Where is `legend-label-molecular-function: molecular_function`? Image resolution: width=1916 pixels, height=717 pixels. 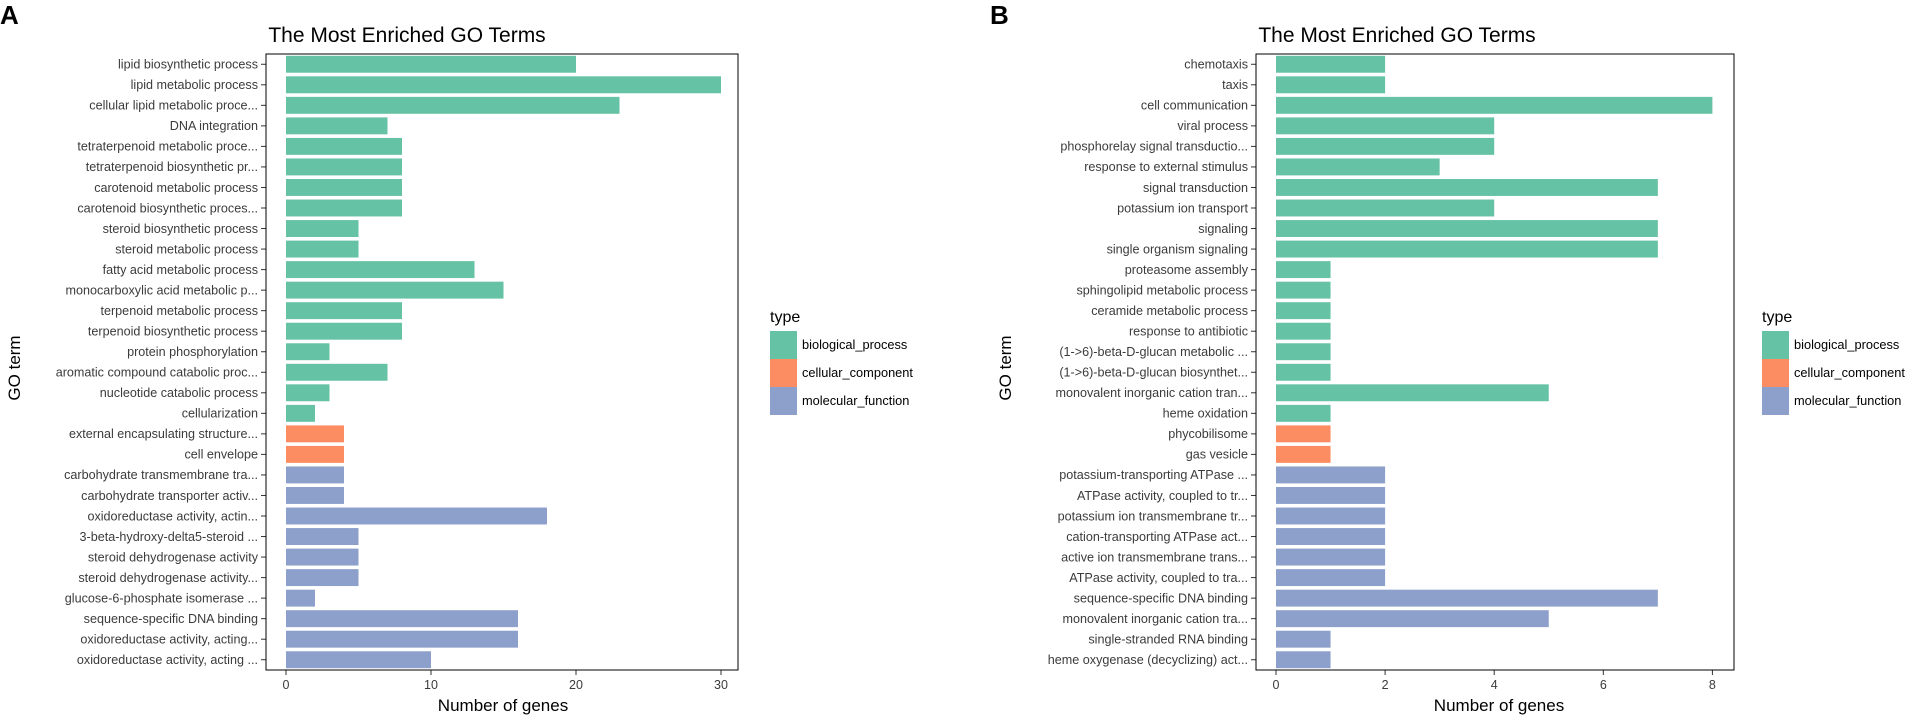 legend-label-molecular-function: molecular_function is located at coordinates (1847, 400).